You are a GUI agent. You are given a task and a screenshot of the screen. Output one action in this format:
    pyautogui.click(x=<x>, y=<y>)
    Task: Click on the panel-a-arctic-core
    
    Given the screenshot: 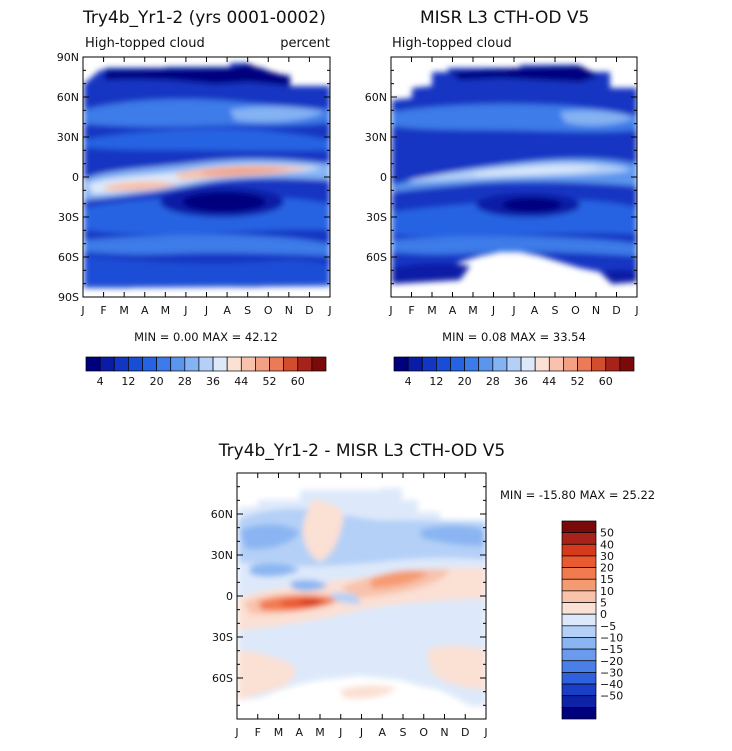 What is the action you would take?
    pyautogui.click(x=197, y=75)
    